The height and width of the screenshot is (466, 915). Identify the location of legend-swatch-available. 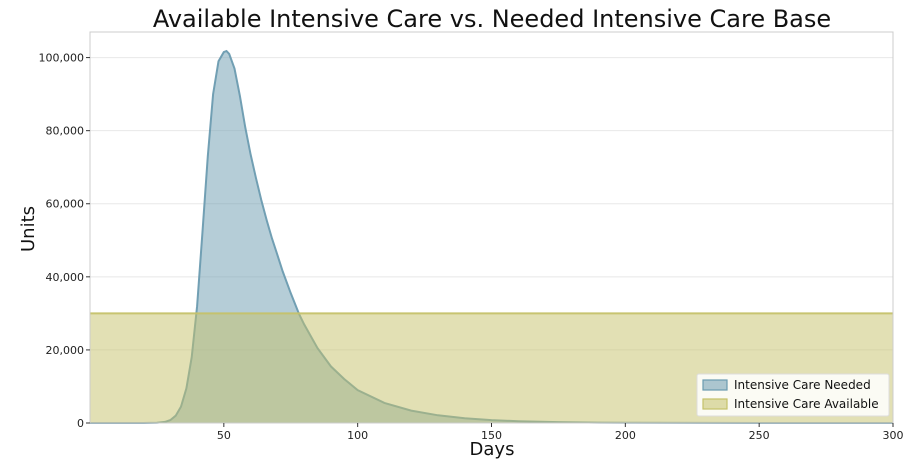
(715, 404).